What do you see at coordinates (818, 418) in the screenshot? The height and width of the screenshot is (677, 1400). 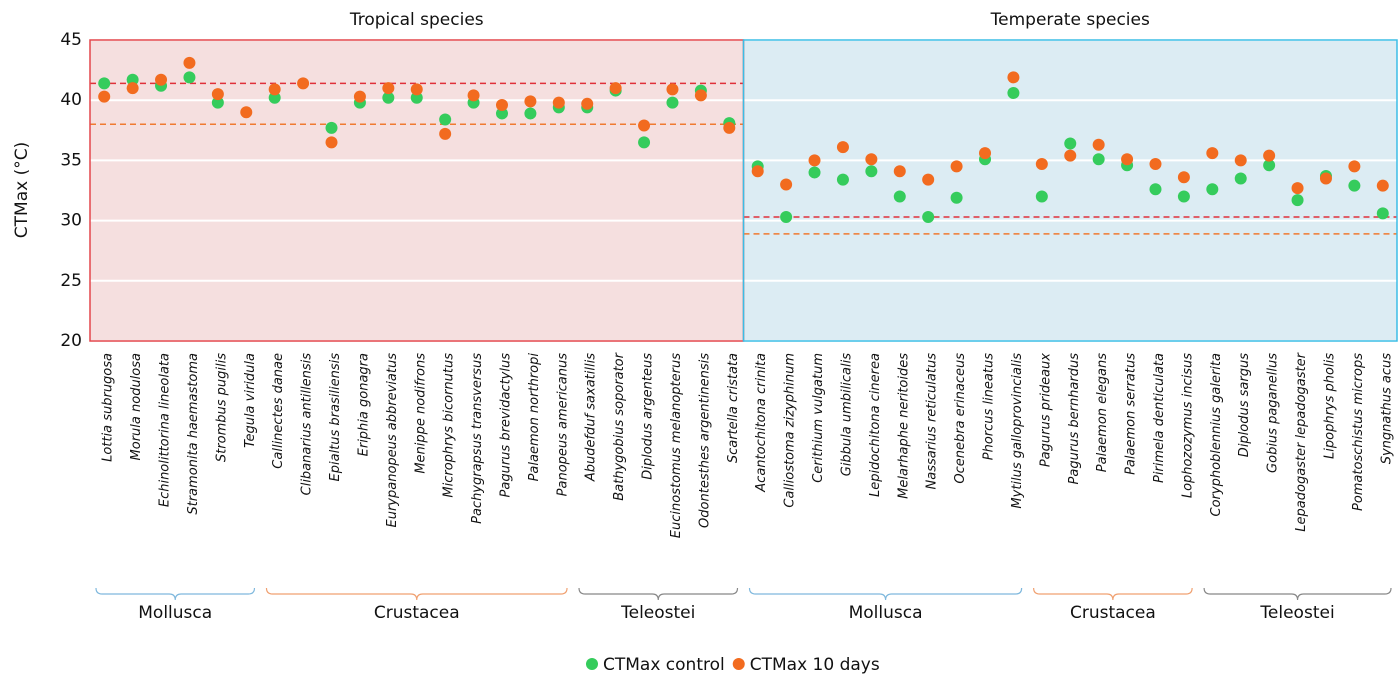 I see `category-label: Cerithium vulgatum` at bounding box center [818, 418].